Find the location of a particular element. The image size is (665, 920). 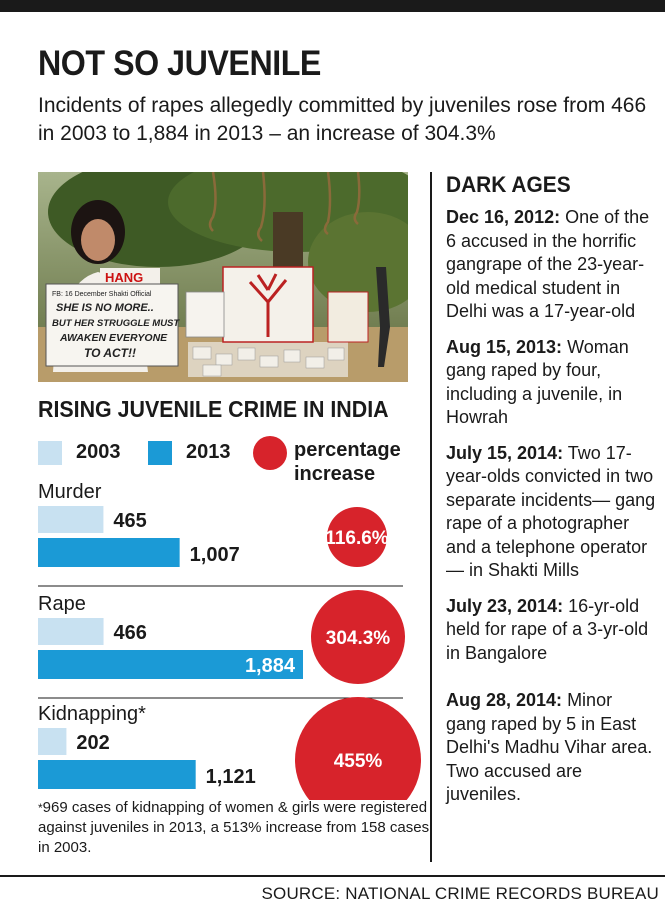

top-bar is located at coordinates (332, 6).